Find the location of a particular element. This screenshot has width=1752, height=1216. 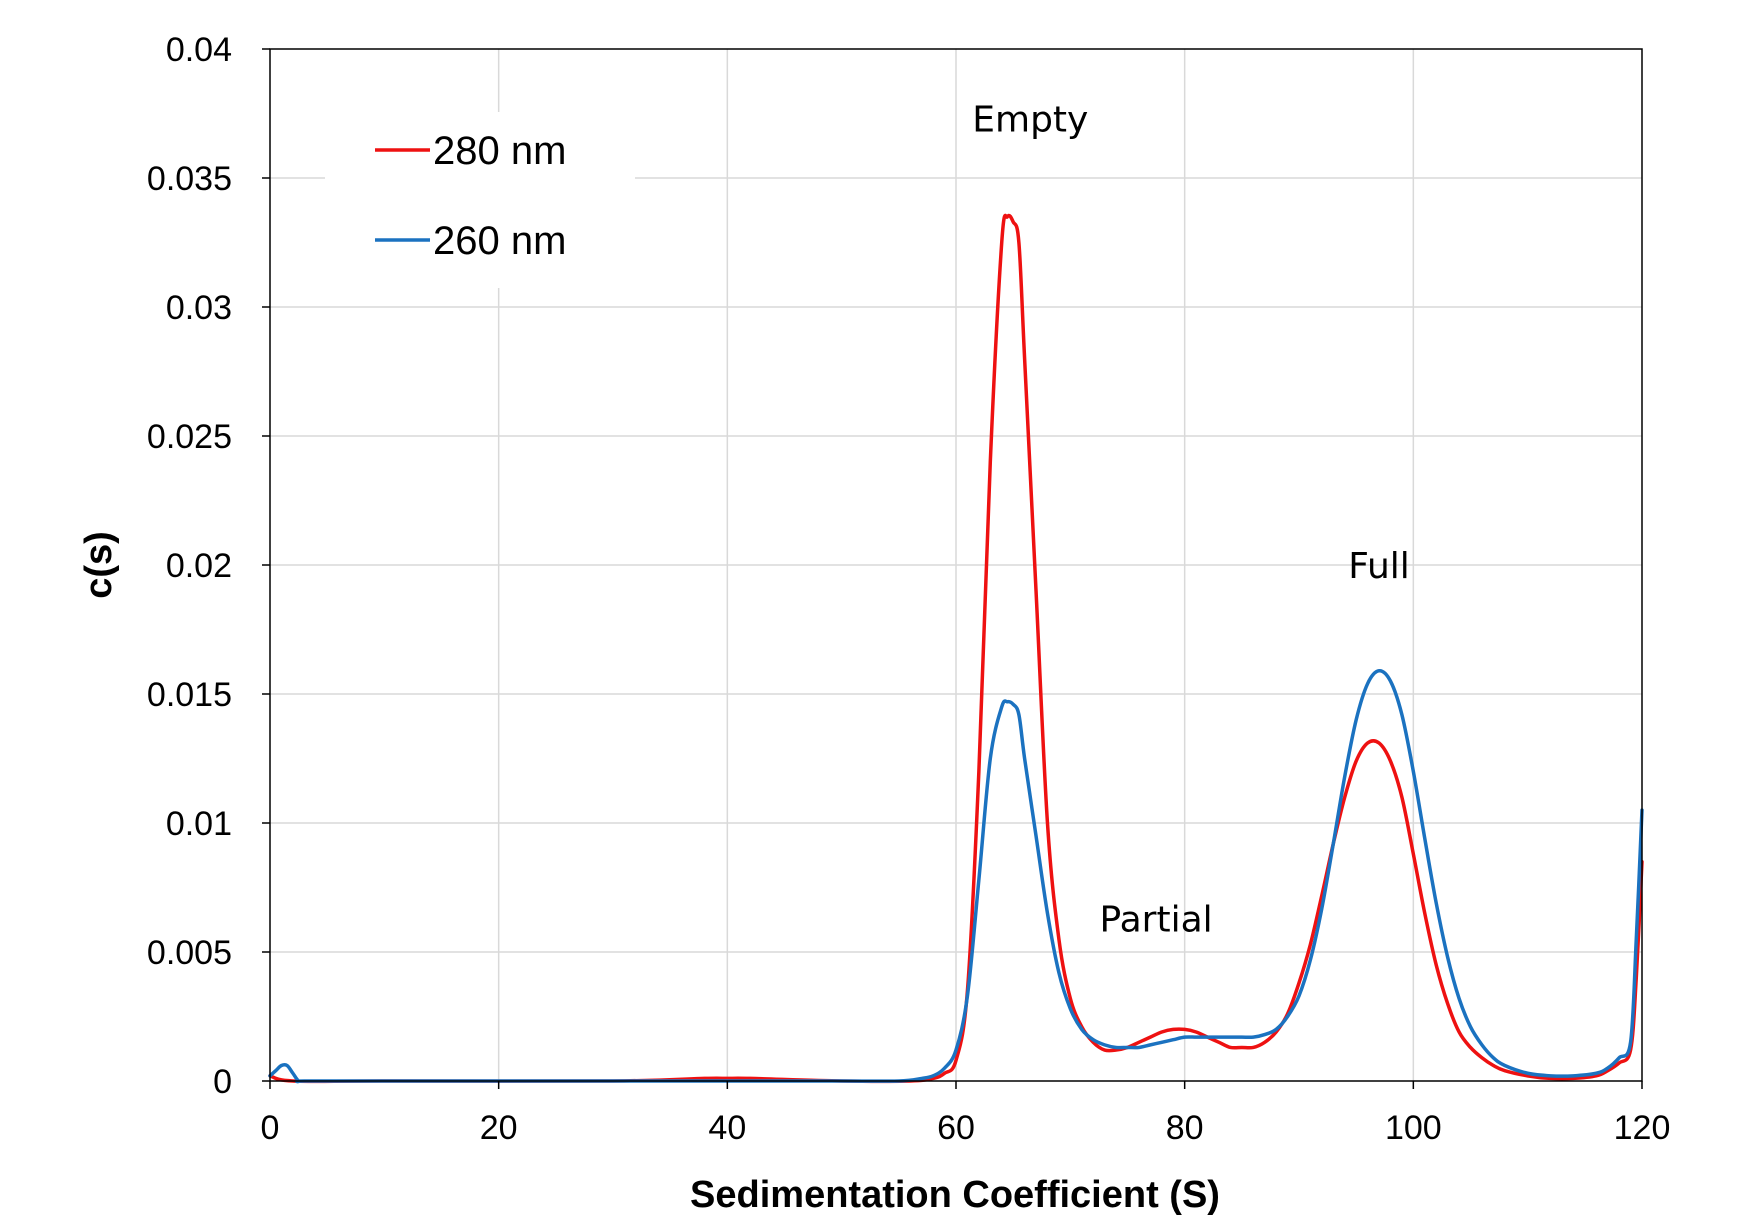

y-axis-ticks: 0 0.005 0.01 0.015 0.02 0.025 0.03 0.035 0.04 is located at coordinates (208, 566).